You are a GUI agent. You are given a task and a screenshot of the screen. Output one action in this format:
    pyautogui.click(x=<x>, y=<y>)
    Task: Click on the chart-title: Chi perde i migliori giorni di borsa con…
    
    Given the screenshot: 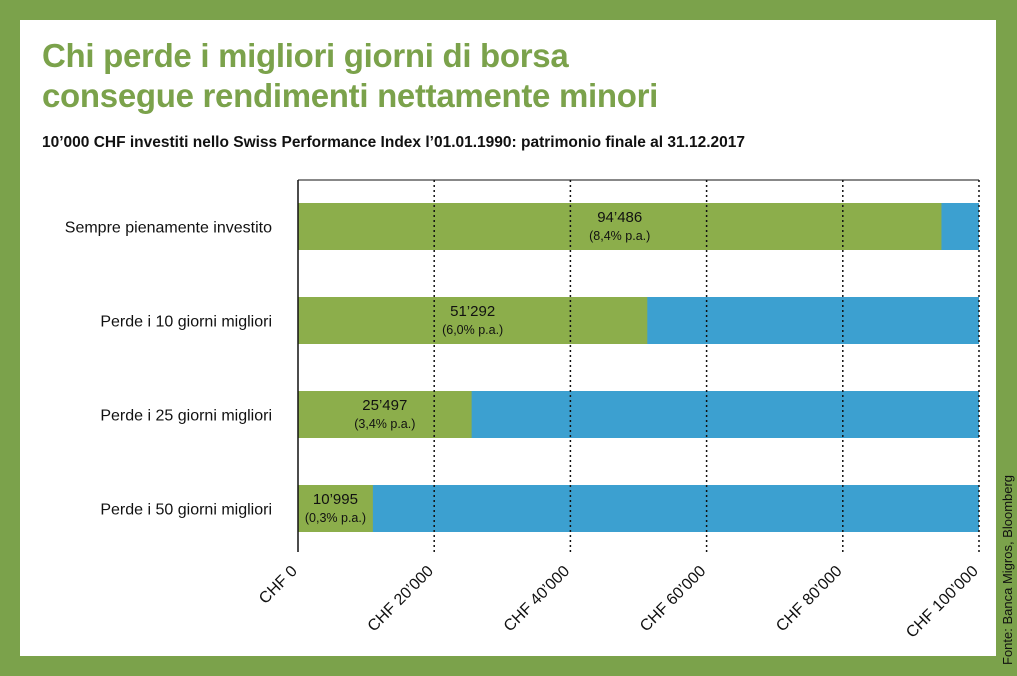 What is the action you would take?
    pyautogui.click(x=350, y=76)
    